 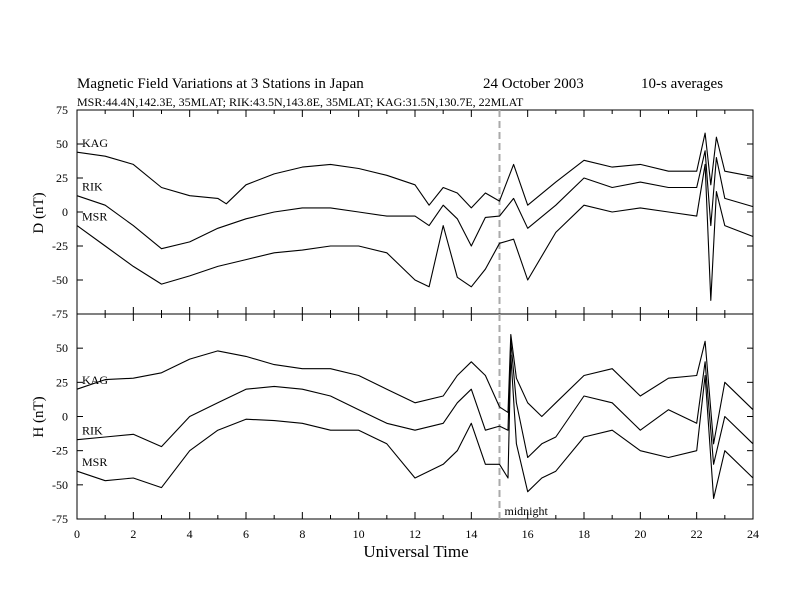 What do you see at coordinates (94, 217) in the screenshot?
I see `d-series-label-msr: MSR` at bounding box center [94, 217].